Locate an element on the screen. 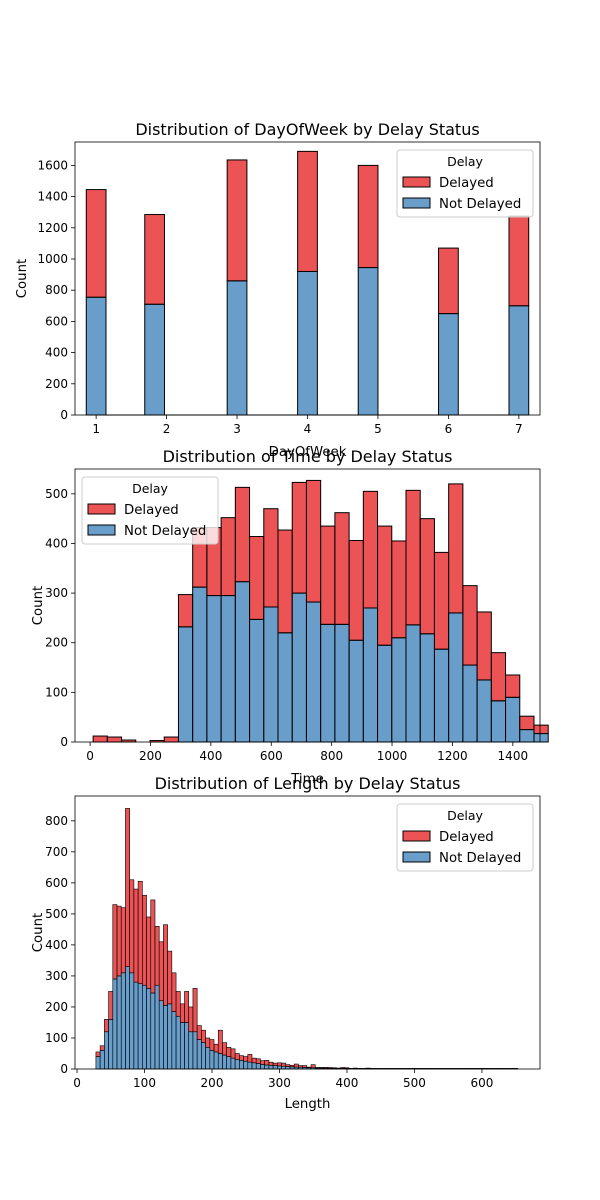 The image size is (600, 1200). legend-title: Delay is located at coordinates (465, 161).